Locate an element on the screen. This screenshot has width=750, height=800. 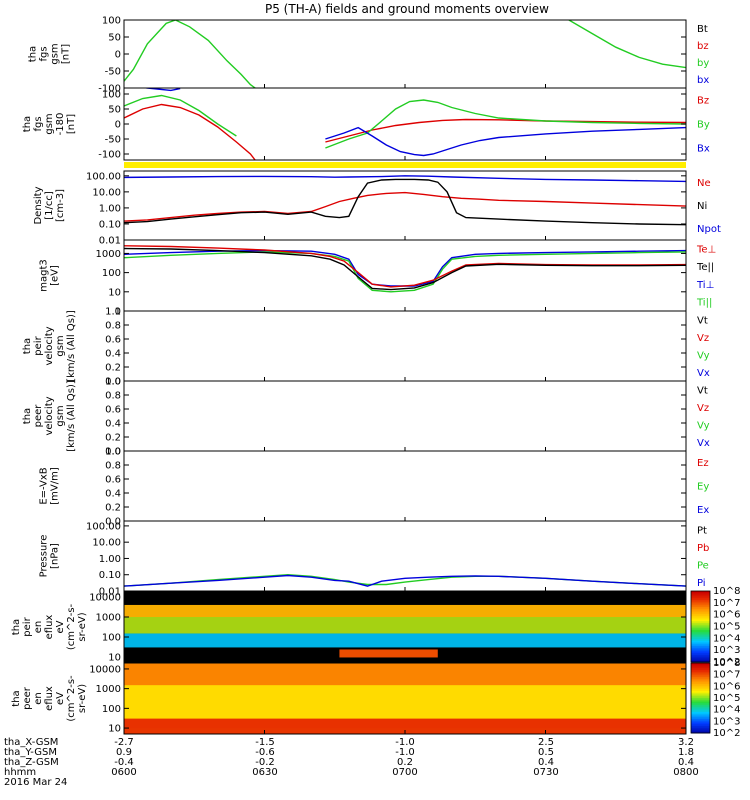
y-axis-label: [nPa] is located at coordinates (55, 556).